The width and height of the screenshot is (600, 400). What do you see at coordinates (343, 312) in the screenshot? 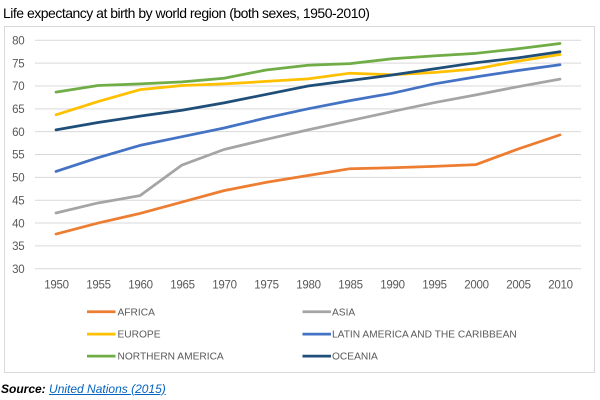
I see `svg-text: ASIA` at bounding box center [343, 312].